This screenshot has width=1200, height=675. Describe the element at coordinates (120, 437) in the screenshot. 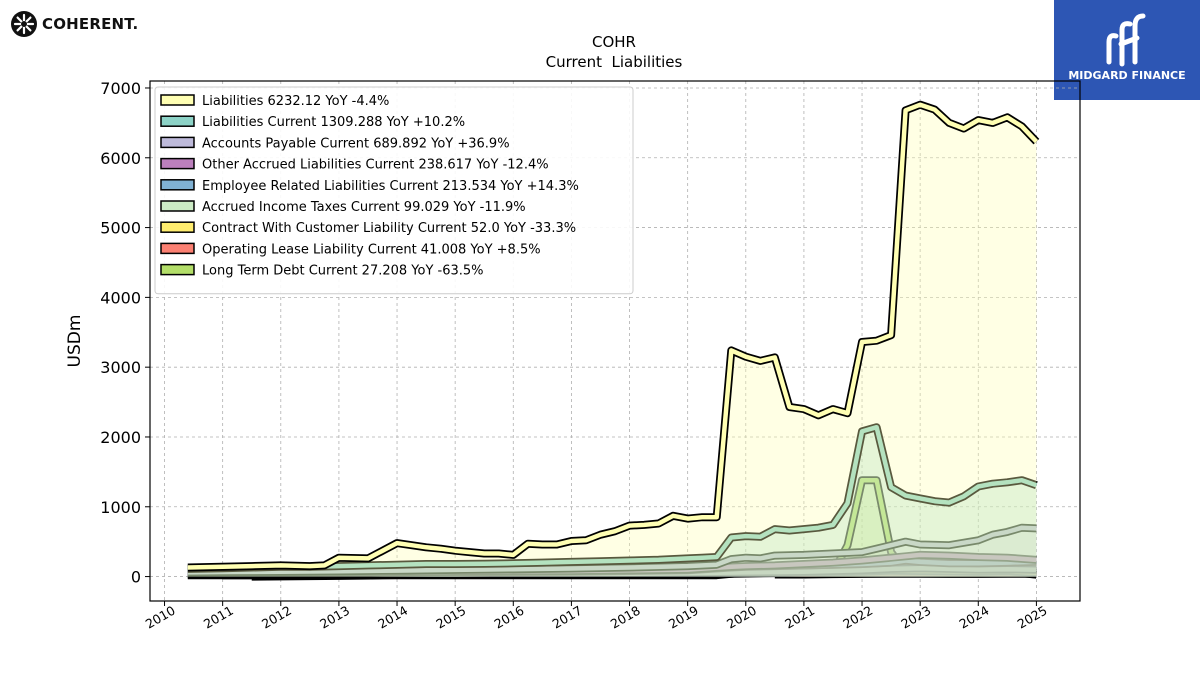

I see `y-tick-label: 2000` at that location.